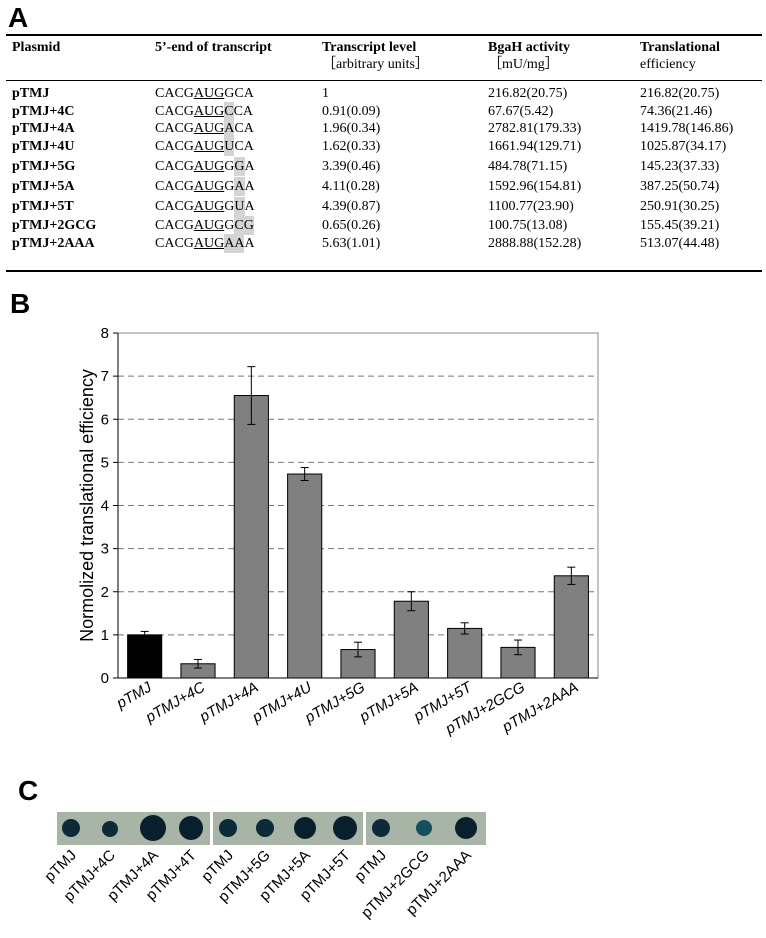 This screenshot has height=938, width=766. I want to click on transcript-level-cell: 1.96(0.34), so click(351, 128).